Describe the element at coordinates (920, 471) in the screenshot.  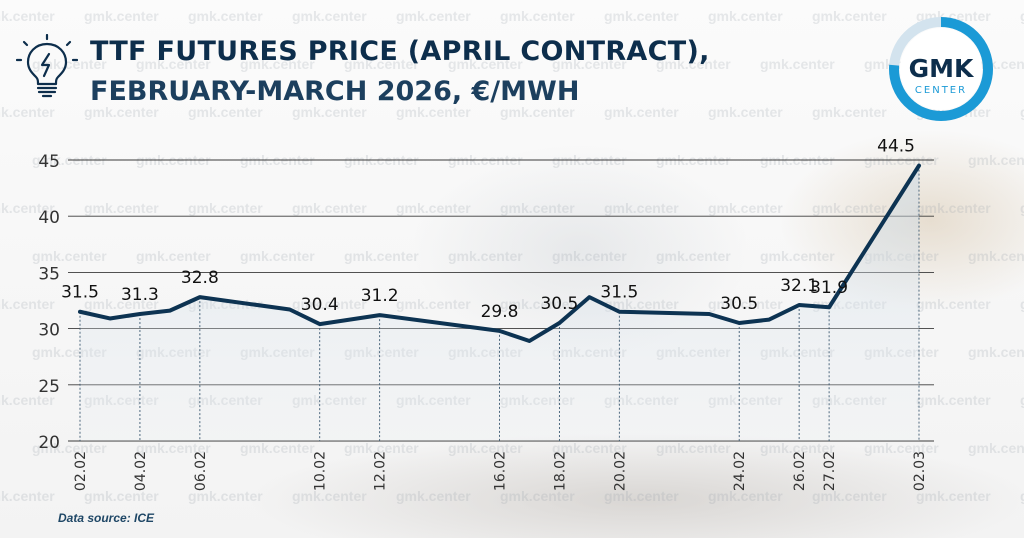
I see `x-tick-label: 02.03` at that location.